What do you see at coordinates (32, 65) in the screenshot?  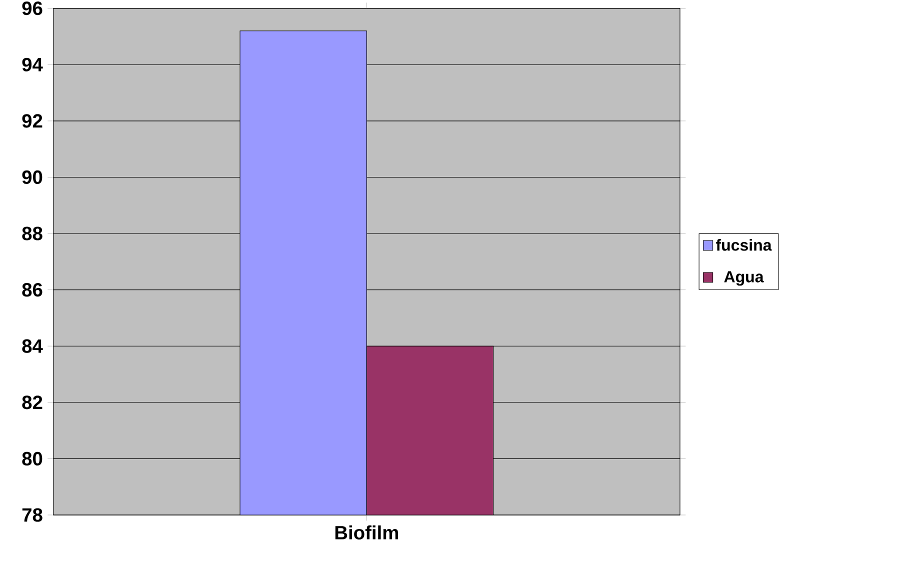 I see `y-tick-label: 94` at bounding box center [32, 65].